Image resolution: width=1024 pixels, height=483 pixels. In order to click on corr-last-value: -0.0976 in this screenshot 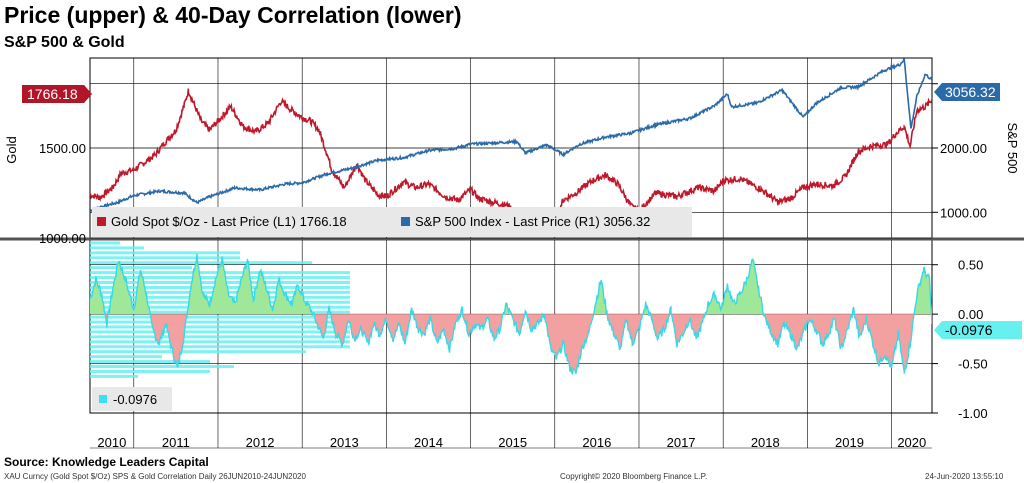, I will do `click(969, 330)`.